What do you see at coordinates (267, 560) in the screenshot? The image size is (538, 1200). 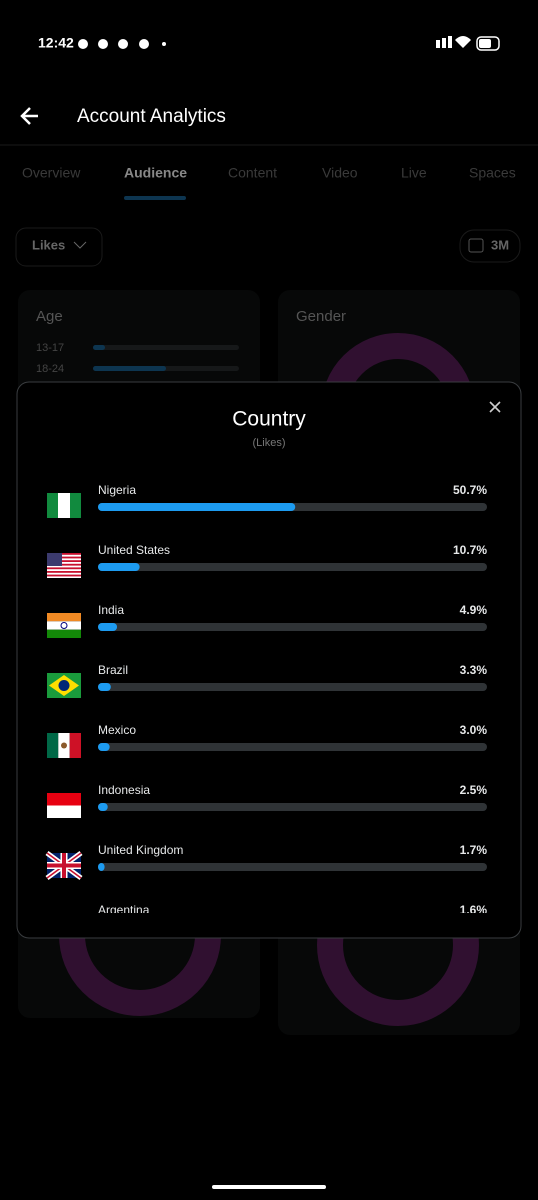 I see `country-row: United States 10.7%` at bounding box center [267, 560].